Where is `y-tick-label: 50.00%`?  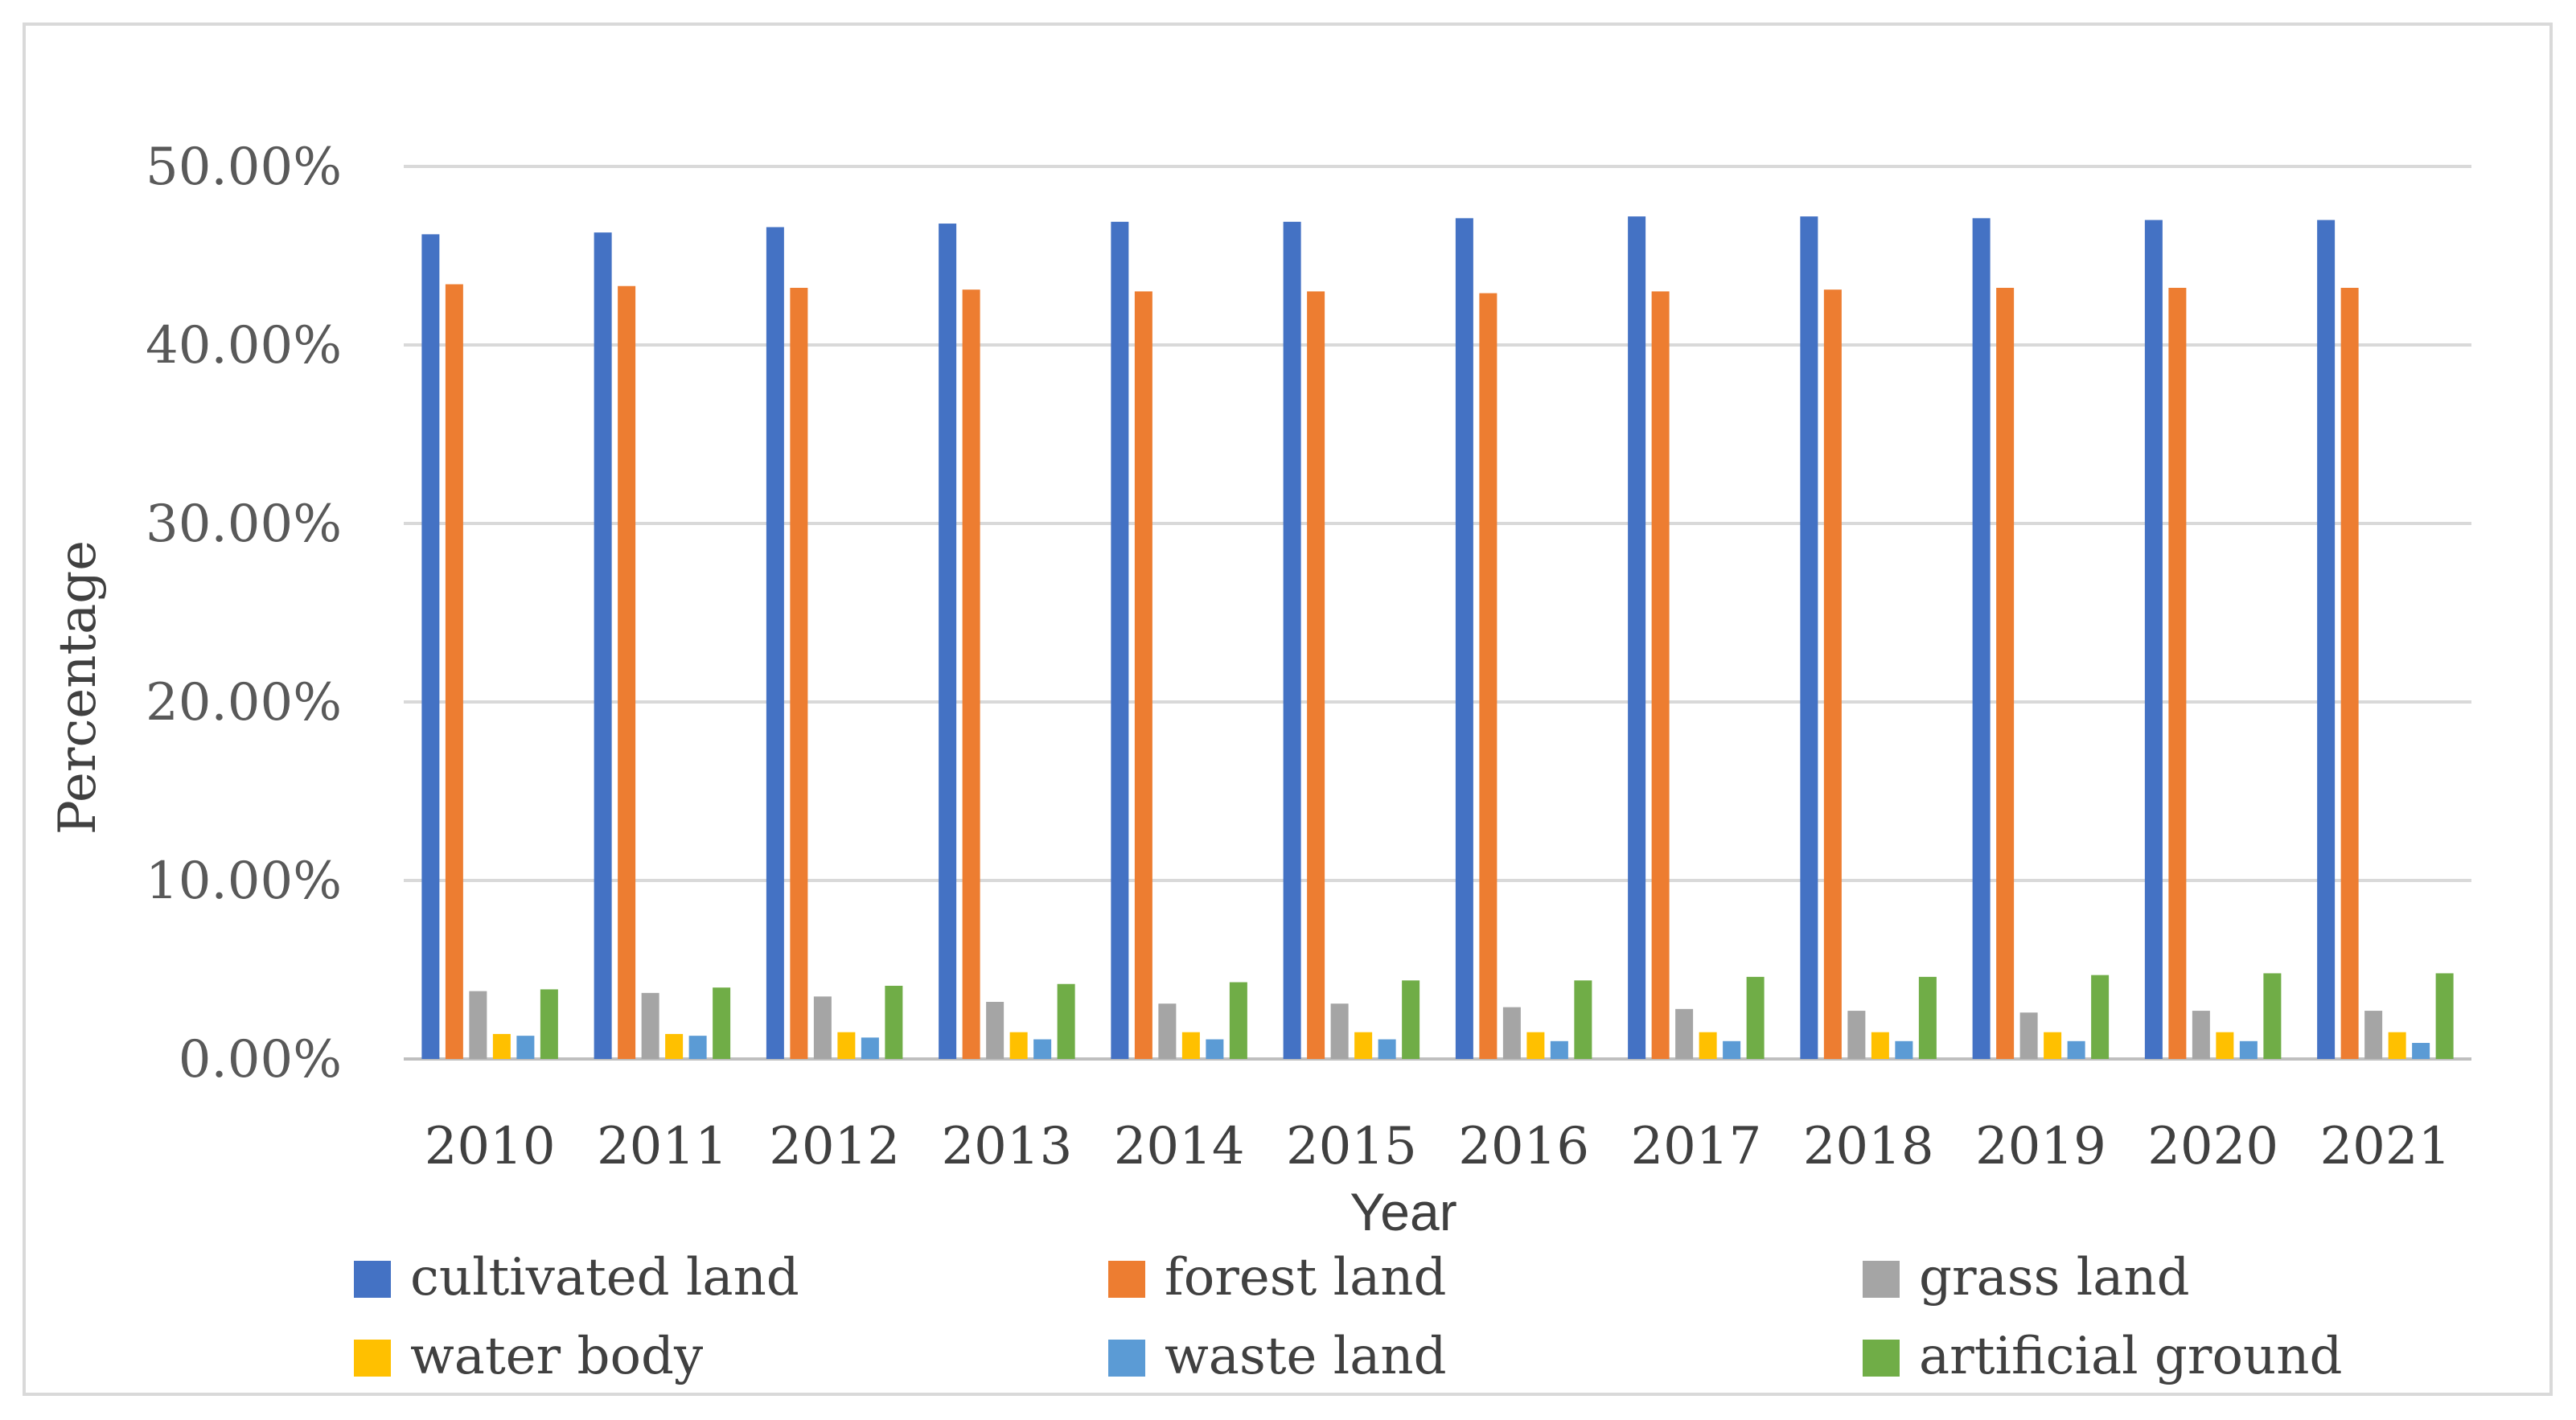
y-tick-label: 50.00% is located at coordinates (244, 167).